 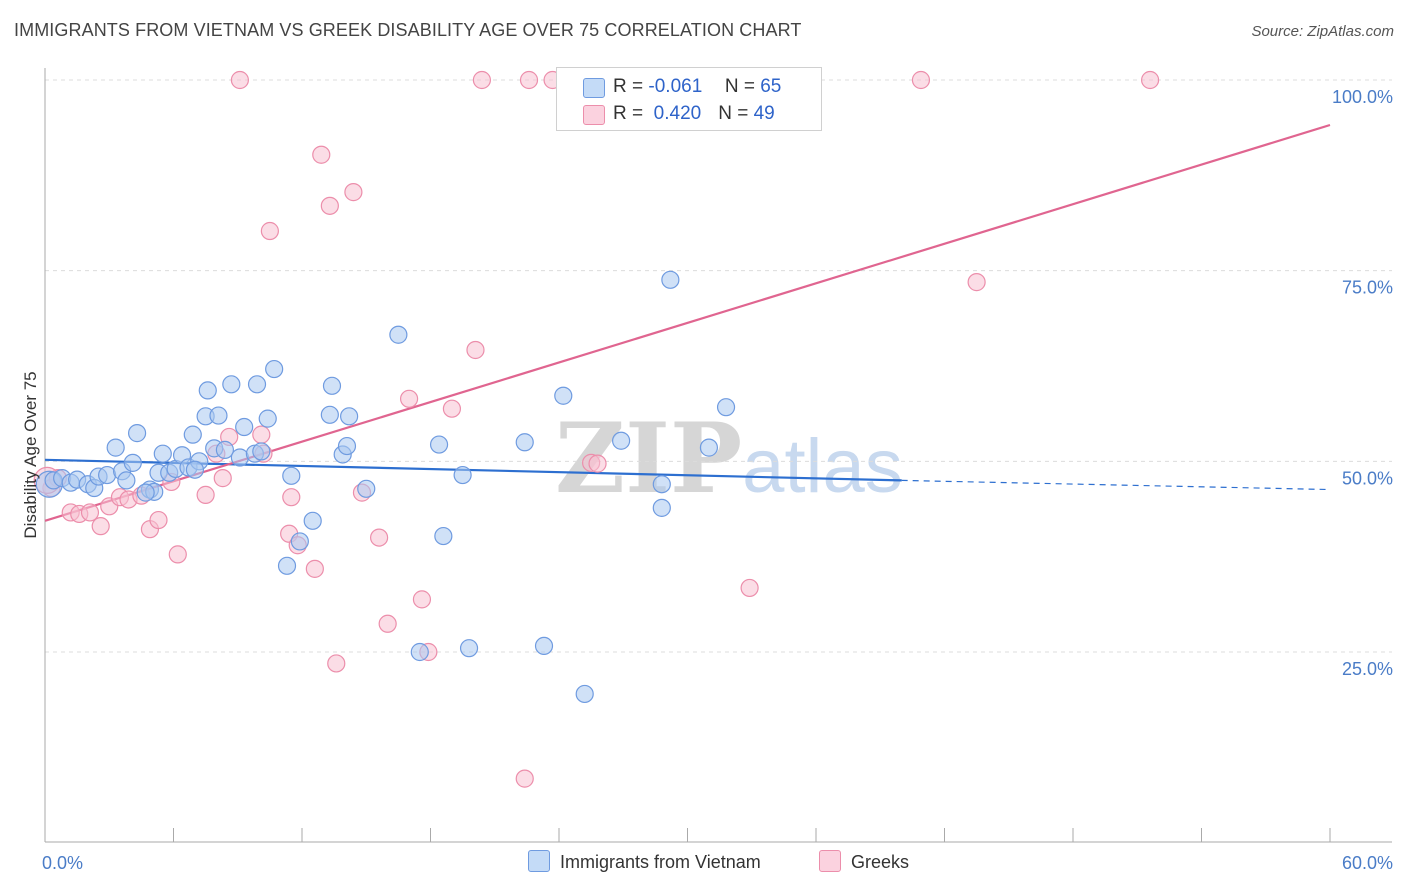 I want to click on legend-label-greeks: Greeks, so click(x=880, y=862).